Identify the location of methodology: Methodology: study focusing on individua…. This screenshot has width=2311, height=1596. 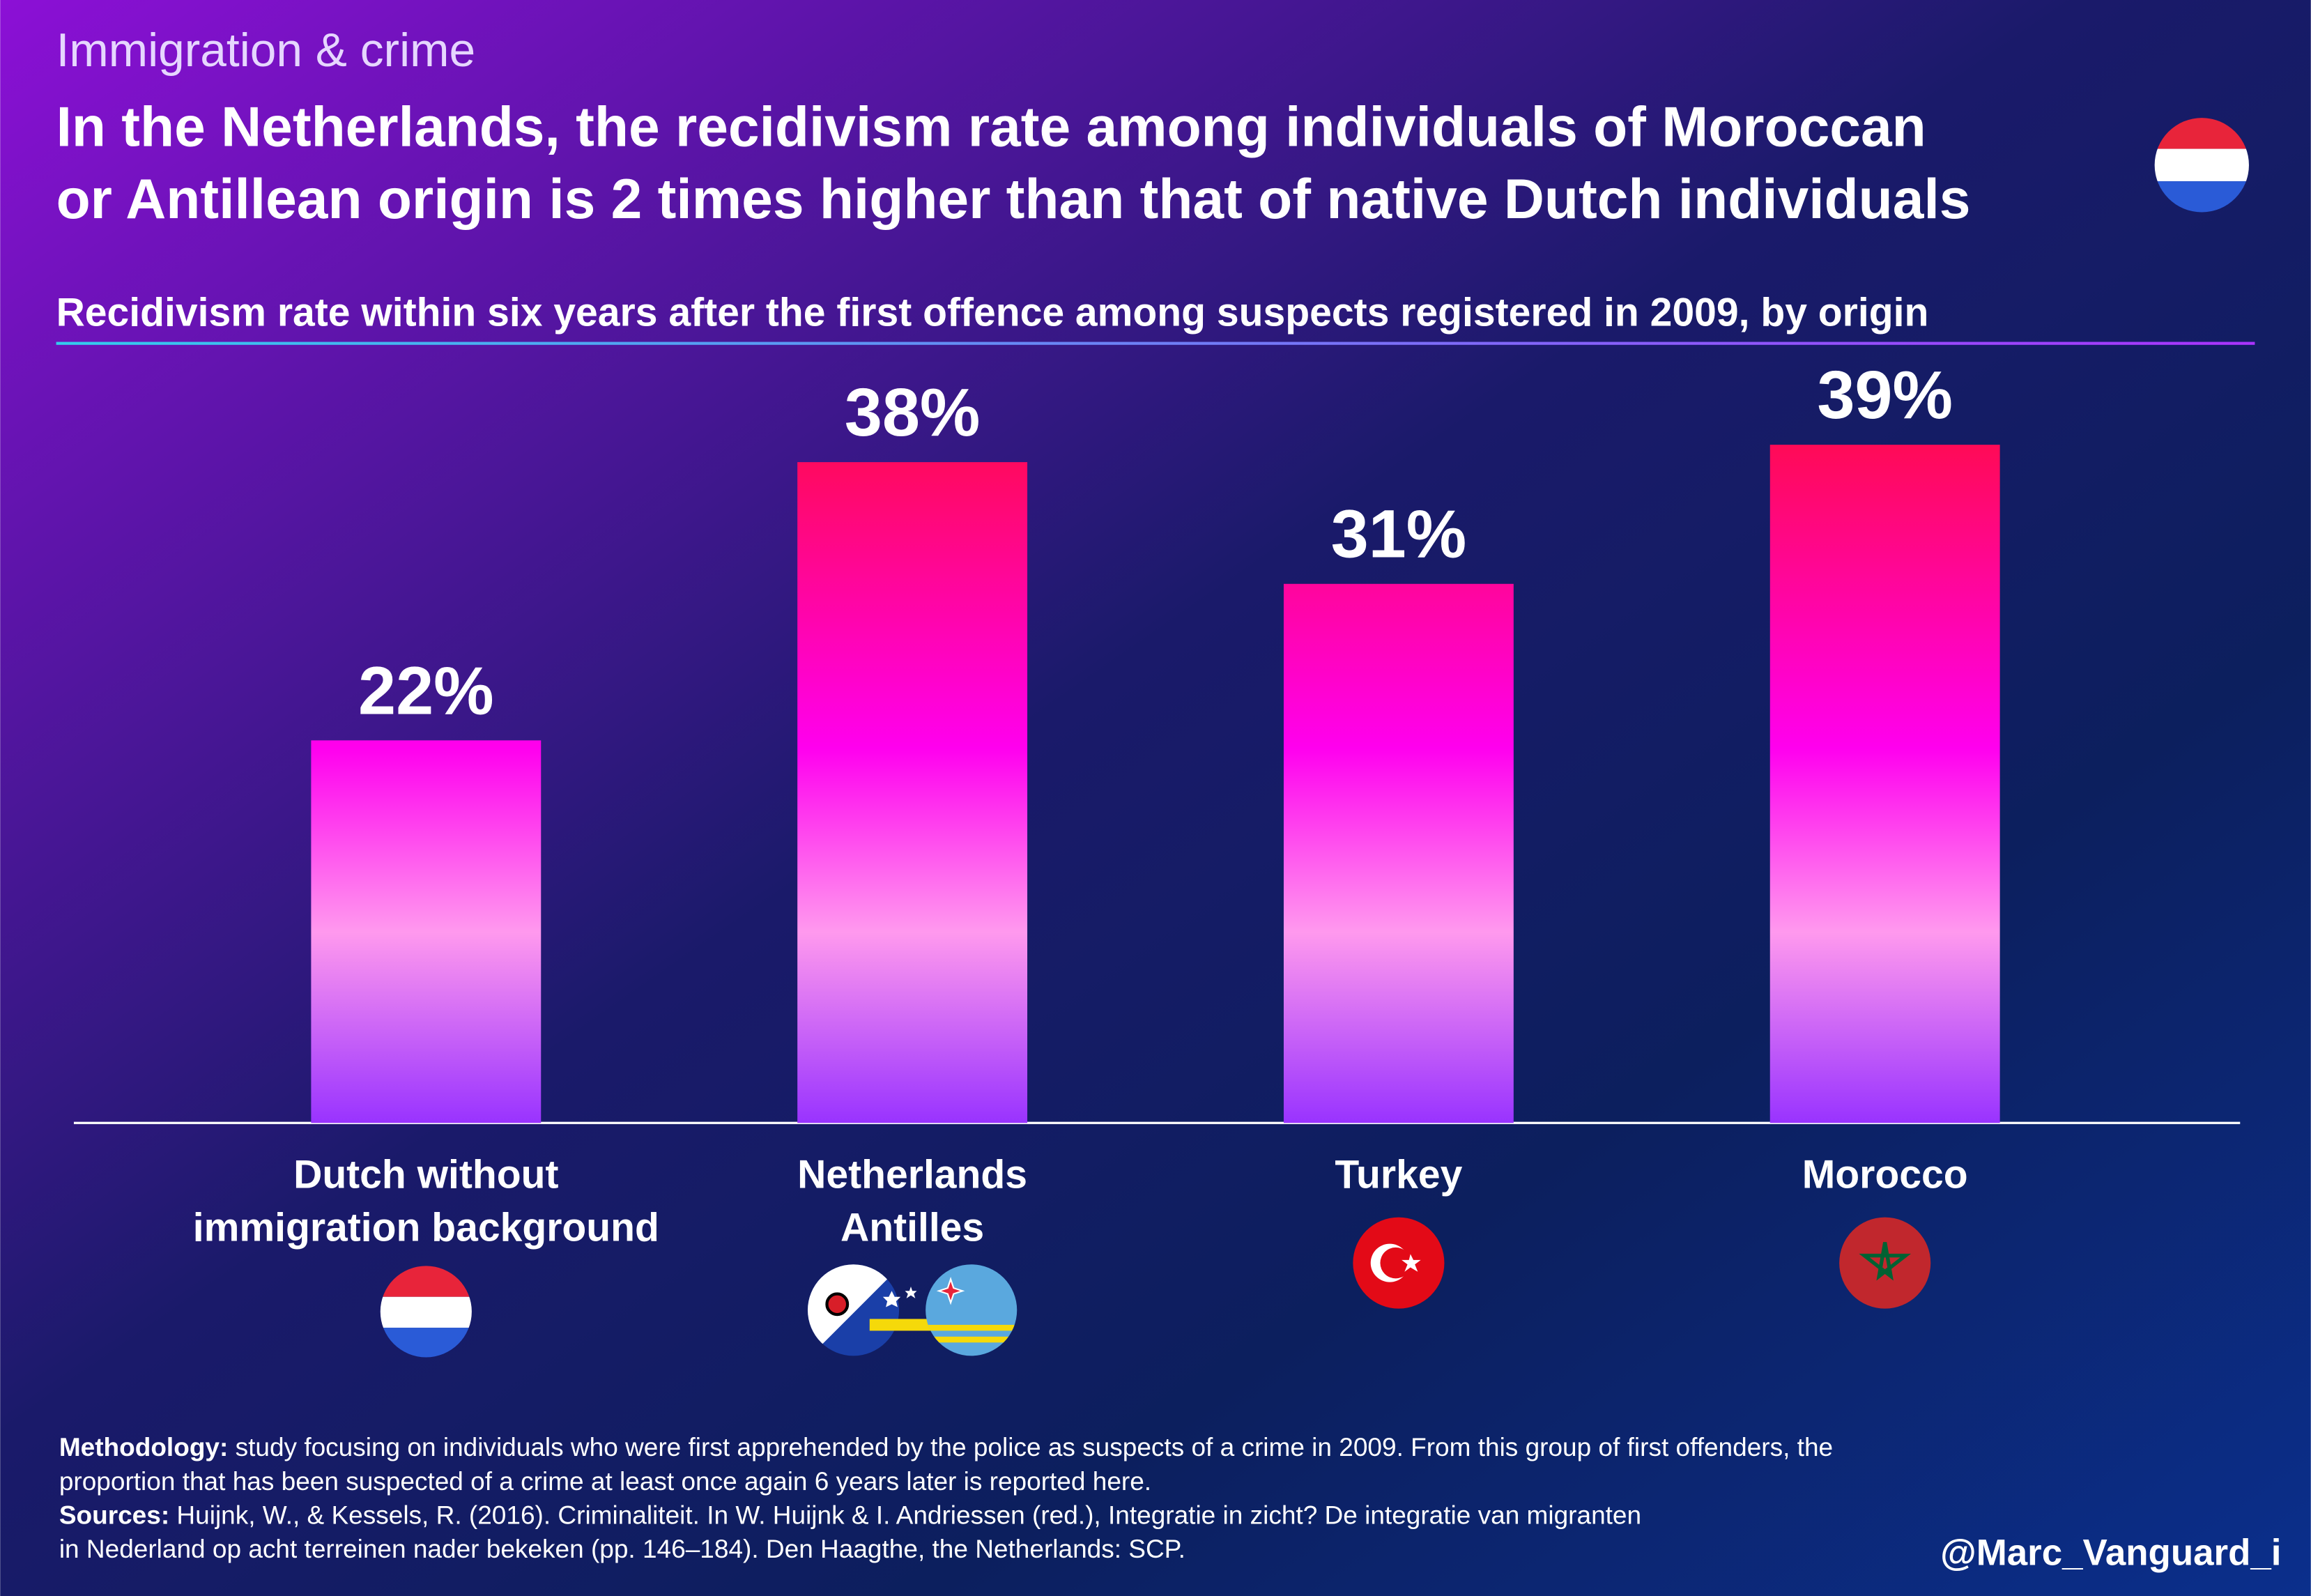
(946, 1447).